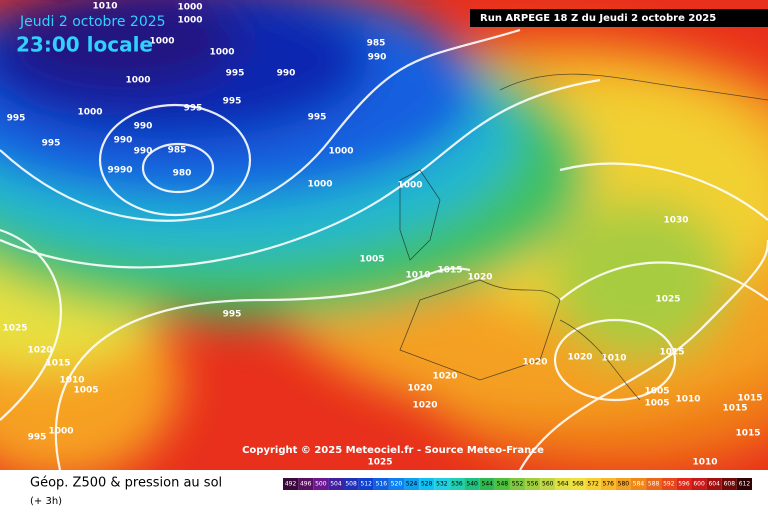 The width and height of the screenshot is (768, 516). I want to click on scale-label: 540, so click(472, 484).